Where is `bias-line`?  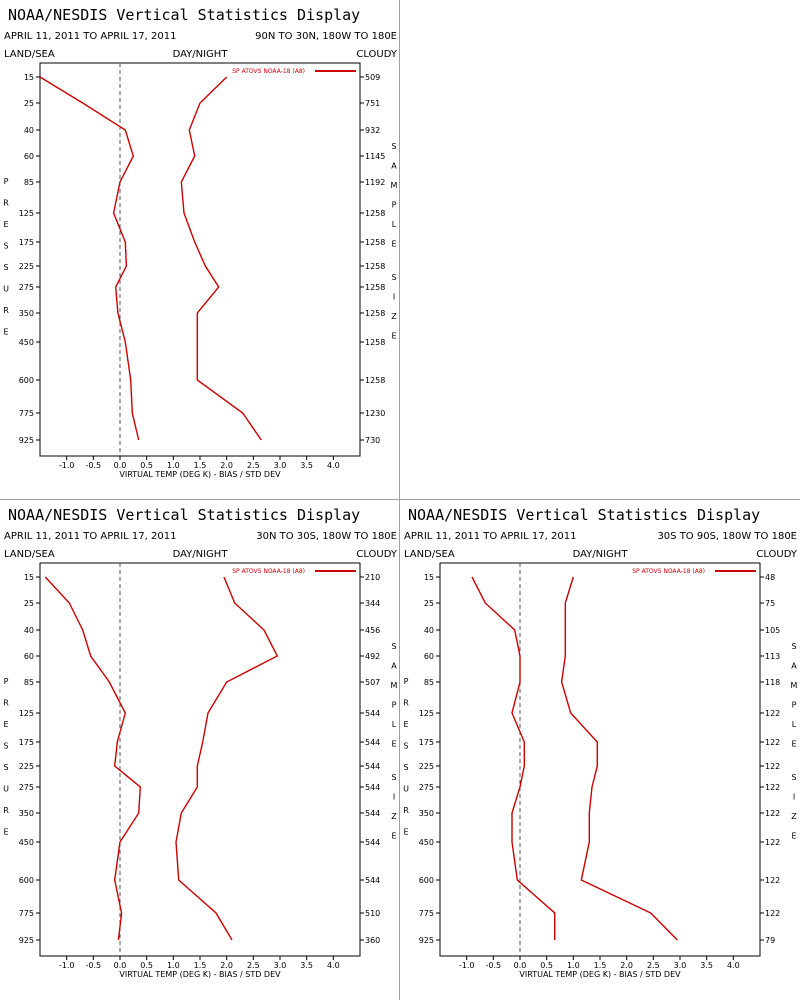
bias-line is located at coordinates (513, 758).